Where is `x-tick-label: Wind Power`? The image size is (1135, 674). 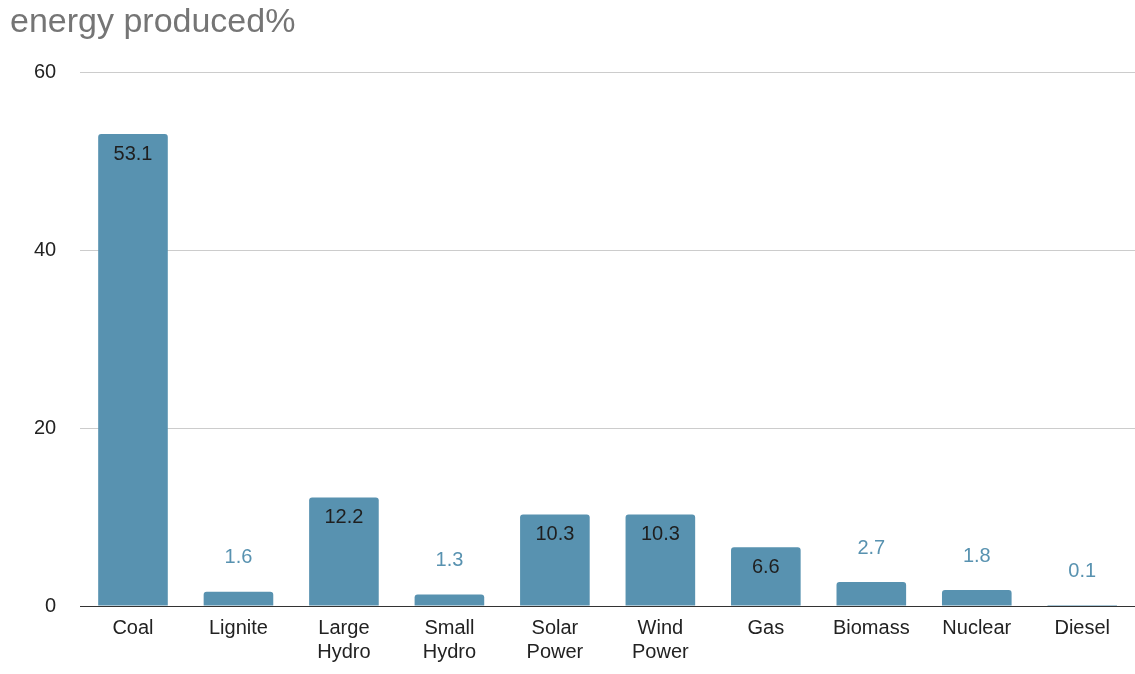 x-tick-label: Wind Power is located at coordinates (661, 638).